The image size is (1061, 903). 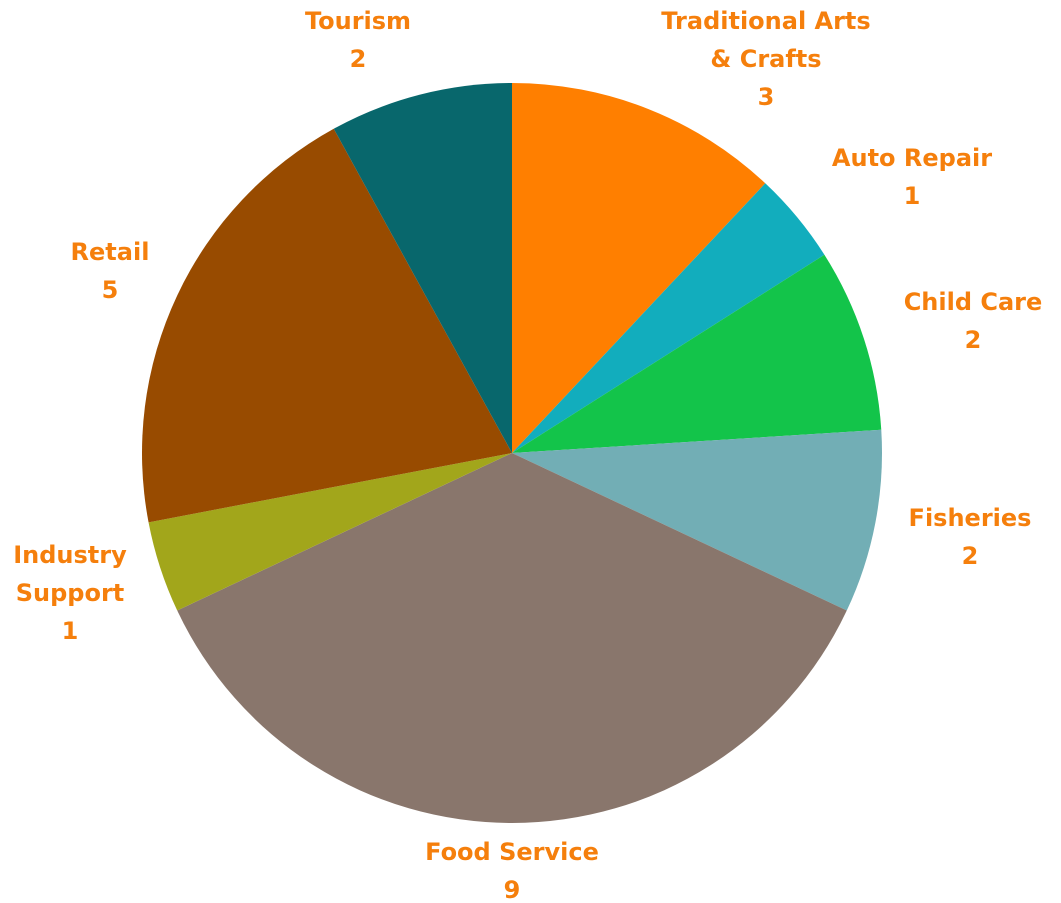 I want to click on slice-label: Food Service 9, so click(x=512, y=868).